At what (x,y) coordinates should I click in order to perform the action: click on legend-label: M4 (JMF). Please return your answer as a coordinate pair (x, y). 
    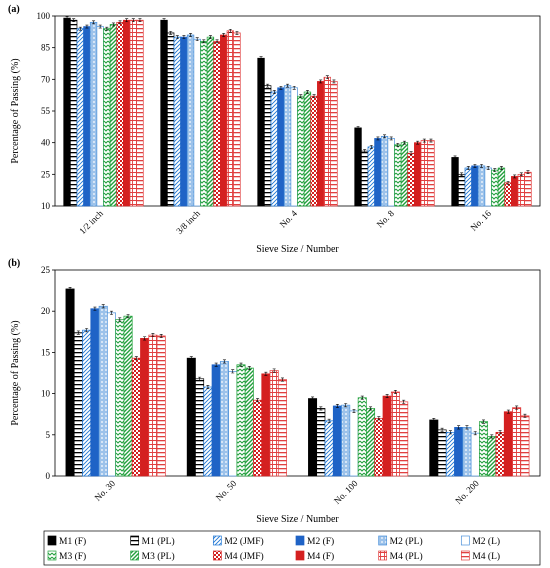
    Looking at the image, I should click on (243, 556).